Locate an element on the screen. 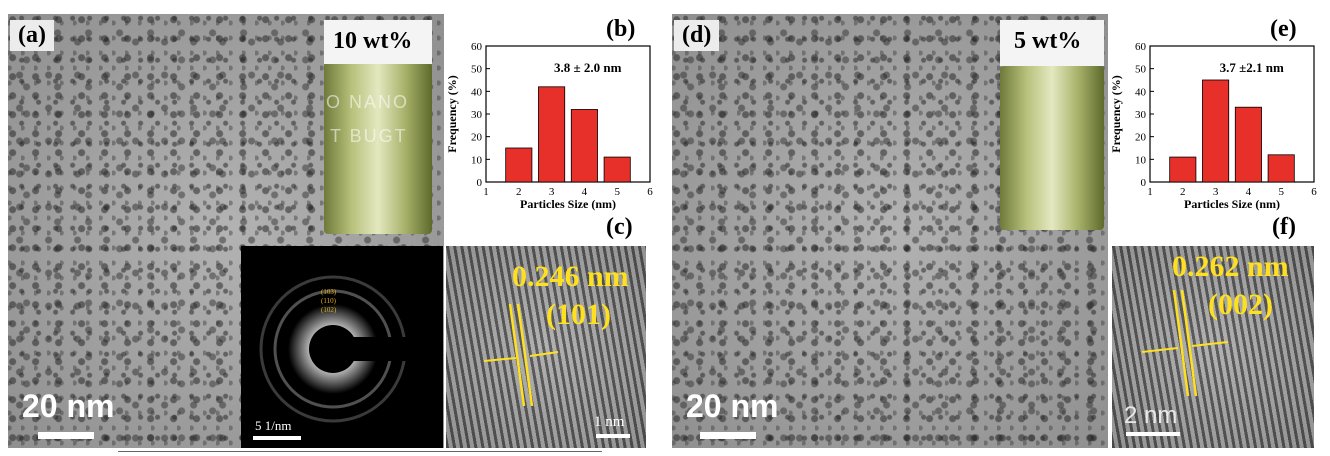 The height and width of the screenshot is (456, 1330). size-annotation: 3.8 ± 2.0 nm is located at coordinates (588, 67).